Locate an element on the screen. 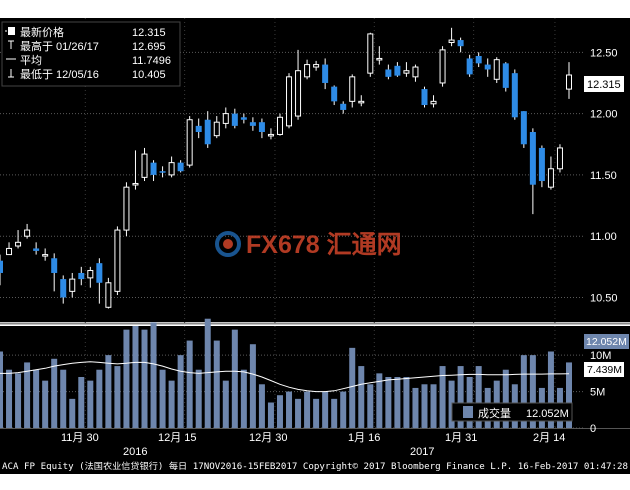 The image size is (630, 490). price-axis-label: 11.00 is located at coordinates (603, 237).